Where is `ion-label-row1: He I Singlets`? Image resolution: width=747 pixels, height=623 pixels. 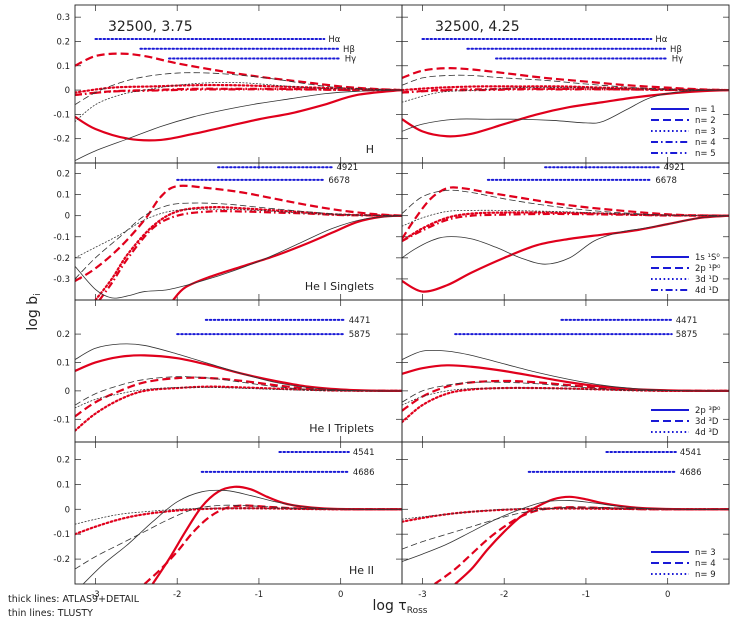
ion-label-row1: He I Singlets is located at coordinates (339, 286).